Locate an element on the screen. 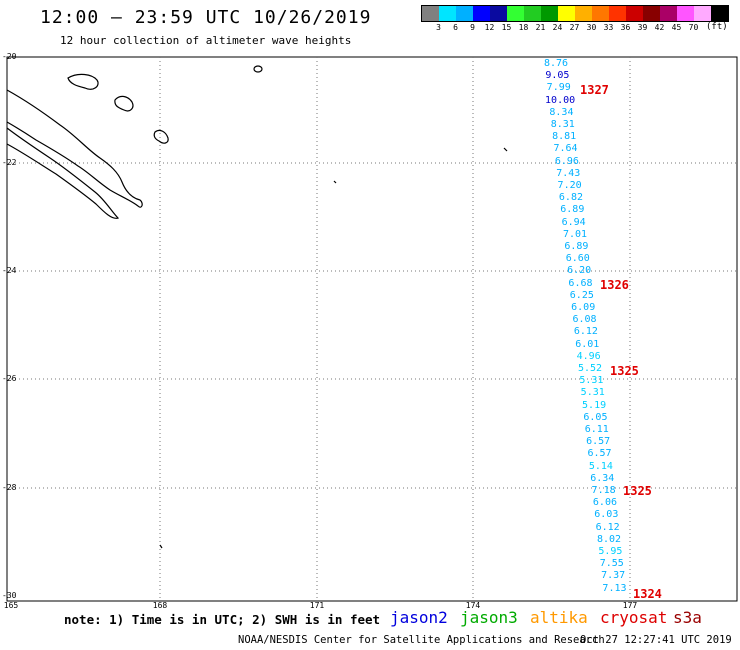  new-caledonia-coast is located at coordinates (74, 148).